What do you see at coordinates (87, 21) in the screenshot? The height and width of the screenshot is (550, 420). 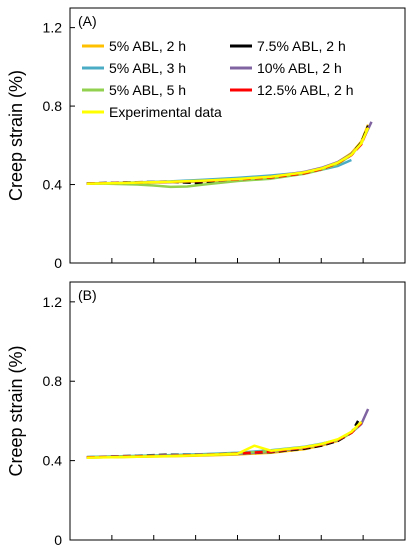 I see `panel-label: (A)` at bounding box center [87, 21].